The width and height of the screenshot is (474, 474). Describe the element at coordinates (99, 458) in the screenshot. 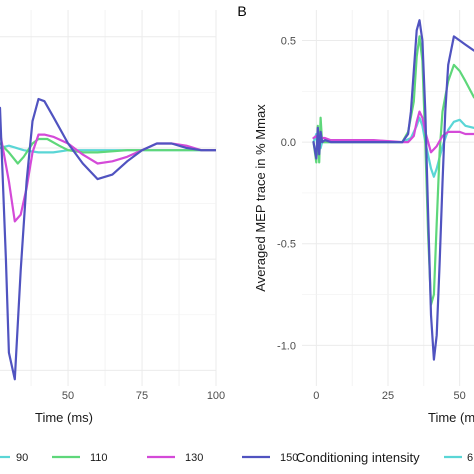

I see `legend-label-110: 110` at that location.